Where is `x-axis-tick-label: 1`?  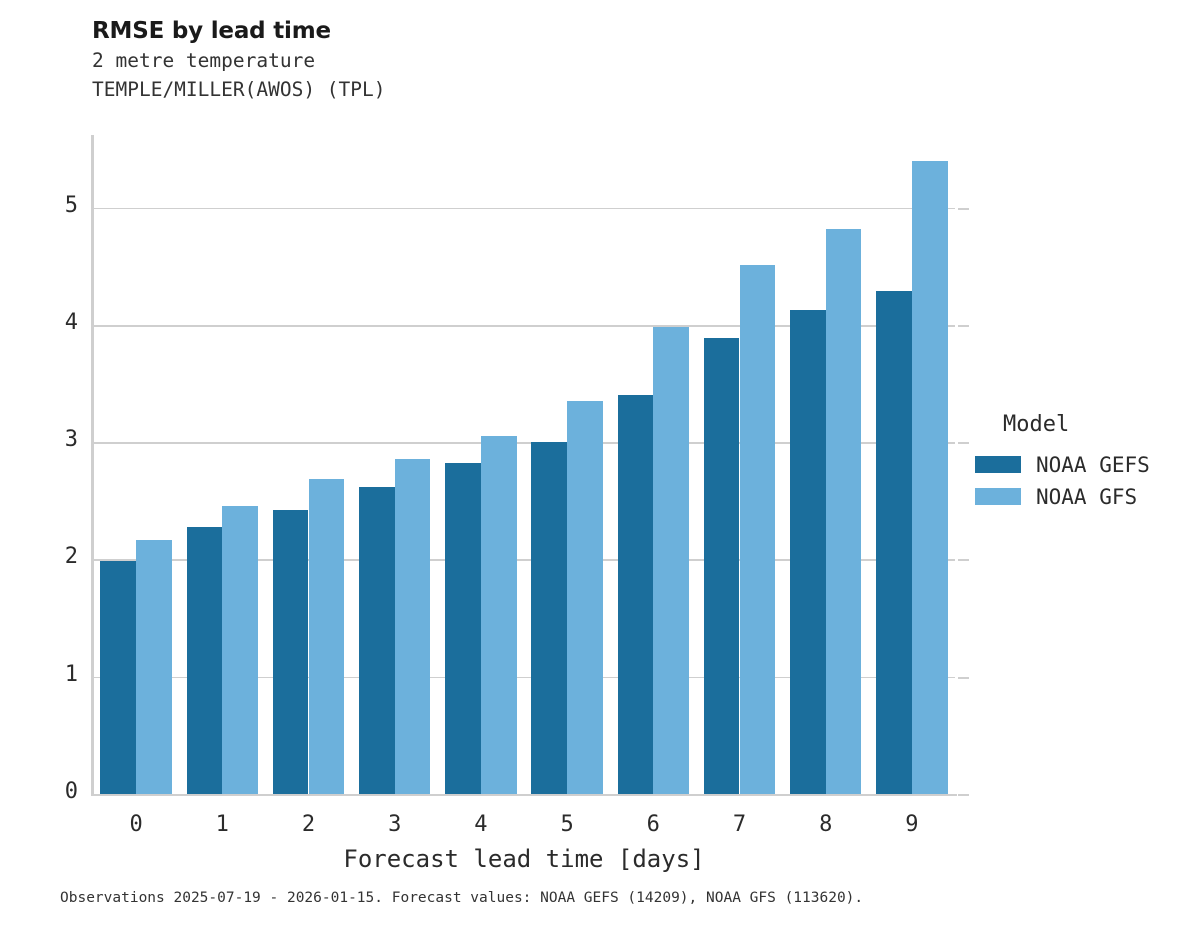 x-axis-tick-label: 1 is located at coordinates (222, 824).